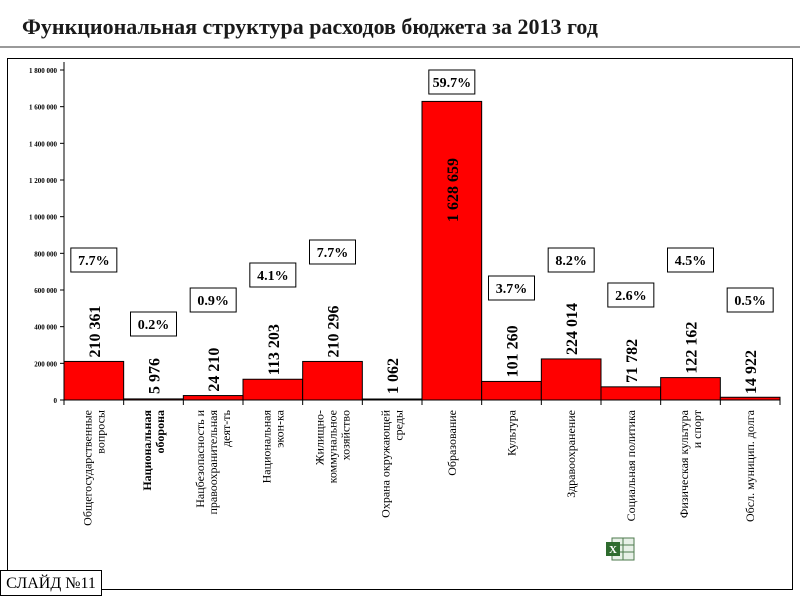 The height and width of the screenshot is (600, 800). Describe the element at coordinates (751, 372) in the screenshot. I see `bar-value-label: 14 922` at that location.